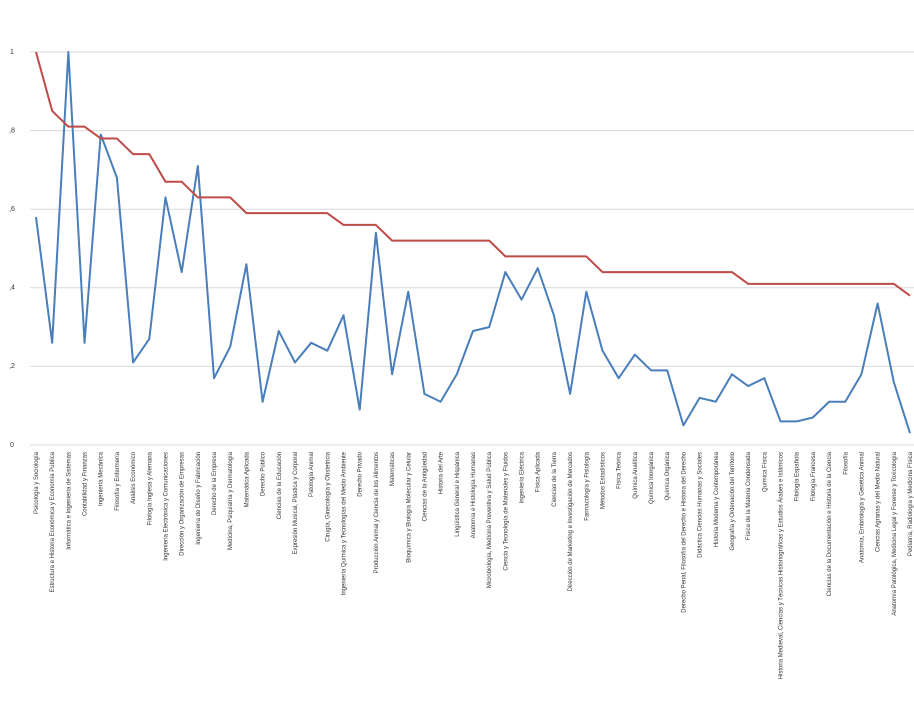  I want to click on x-tick-label: Cirugía, Ginecología y Obstetricia, so click(328, 496).